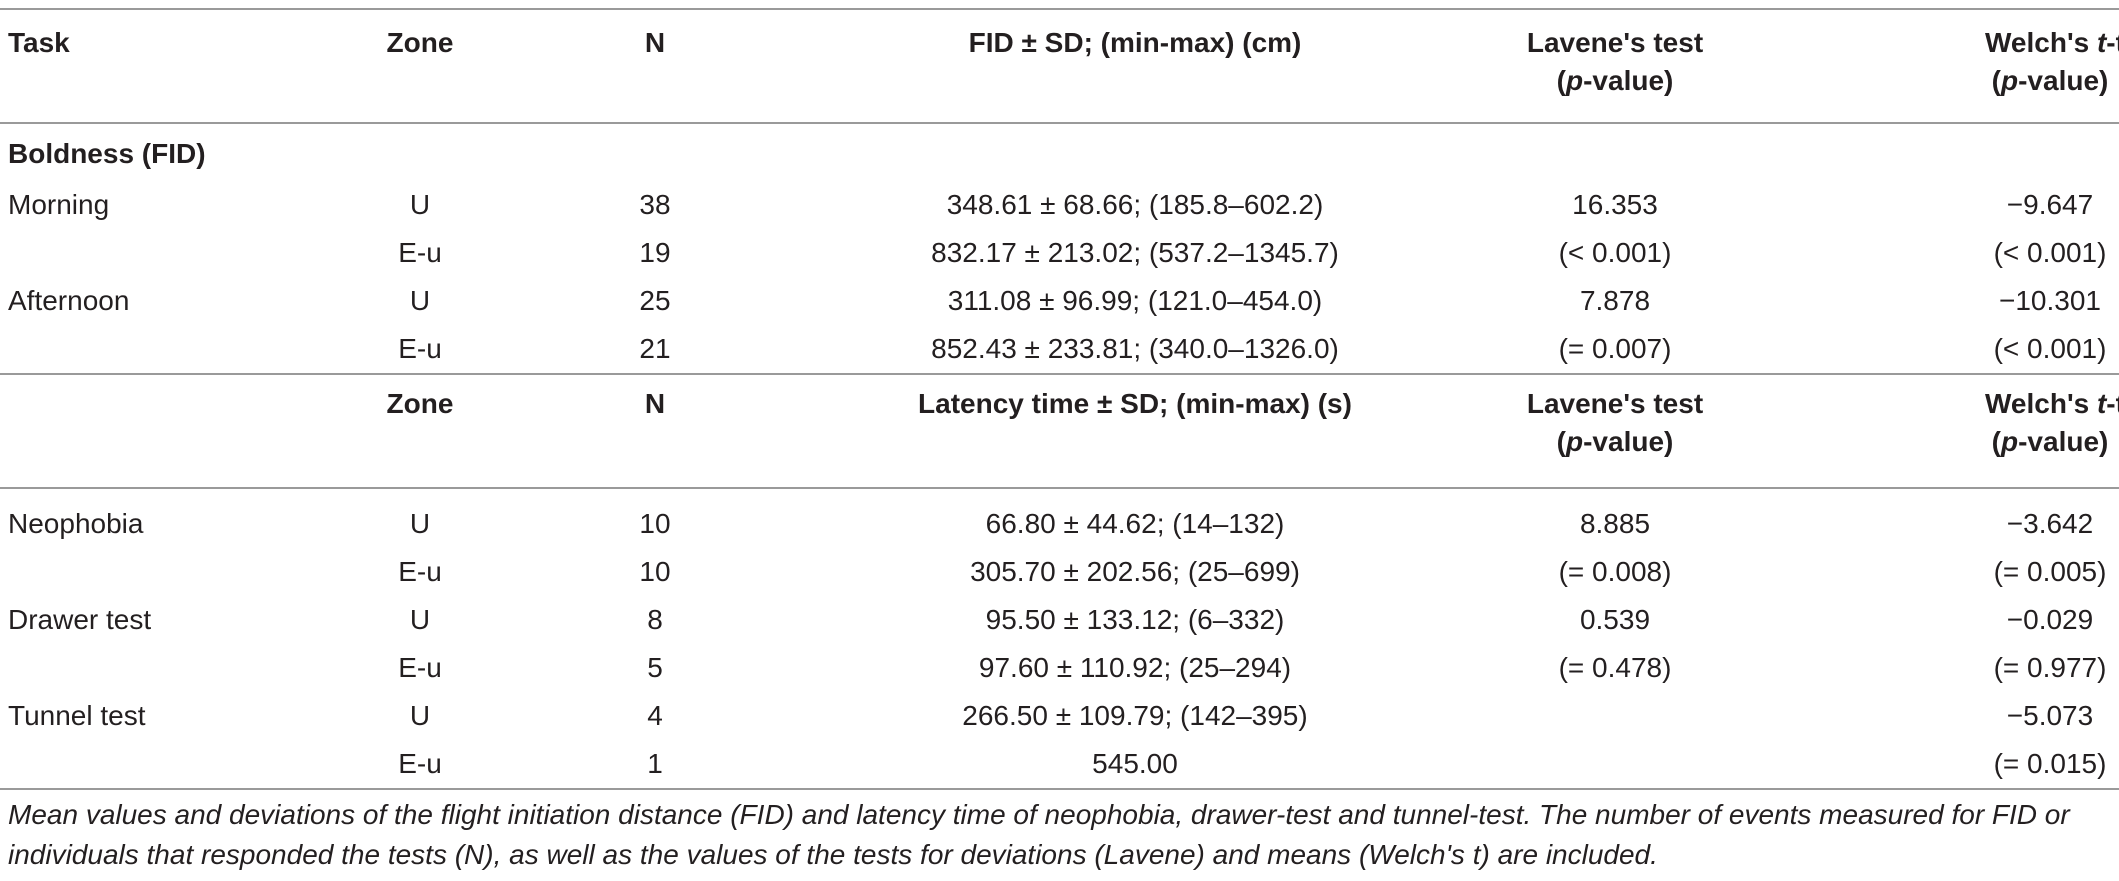  Describe the element at coordinates (1135, 348) in the screenshot. I see `cell-value: 852.43 ± 233.81; (340.0–1326.0)` at that location.